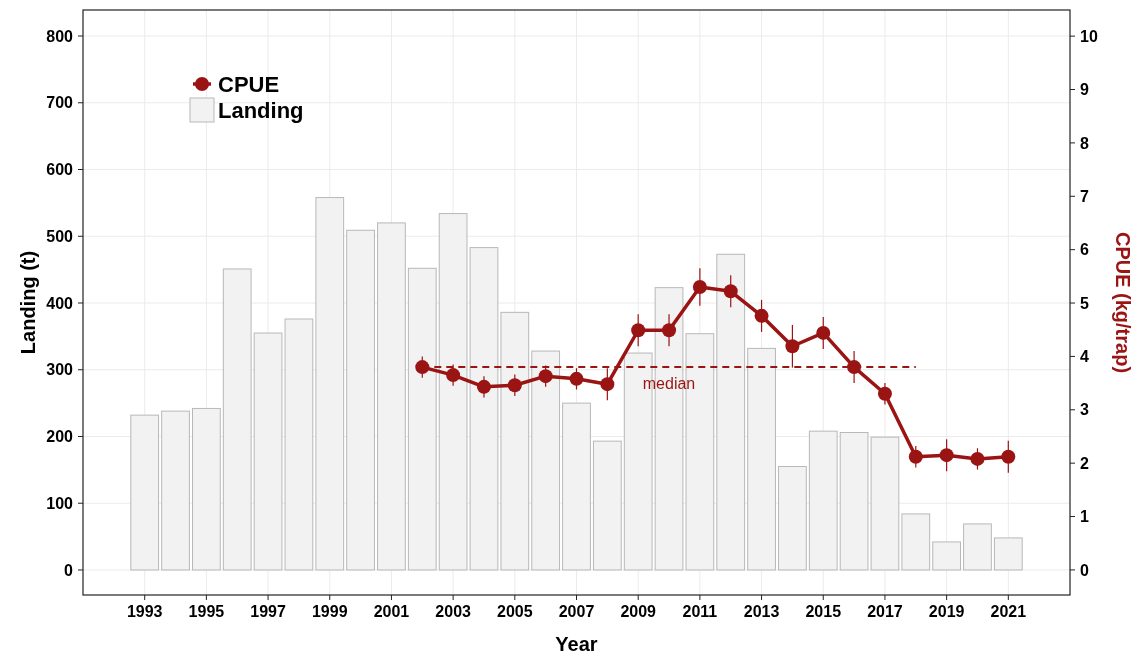  What do you see at coordinates (60, 236) in the screenshot?
I see `y-tick-label: 500` at bounding box center [60, 236].